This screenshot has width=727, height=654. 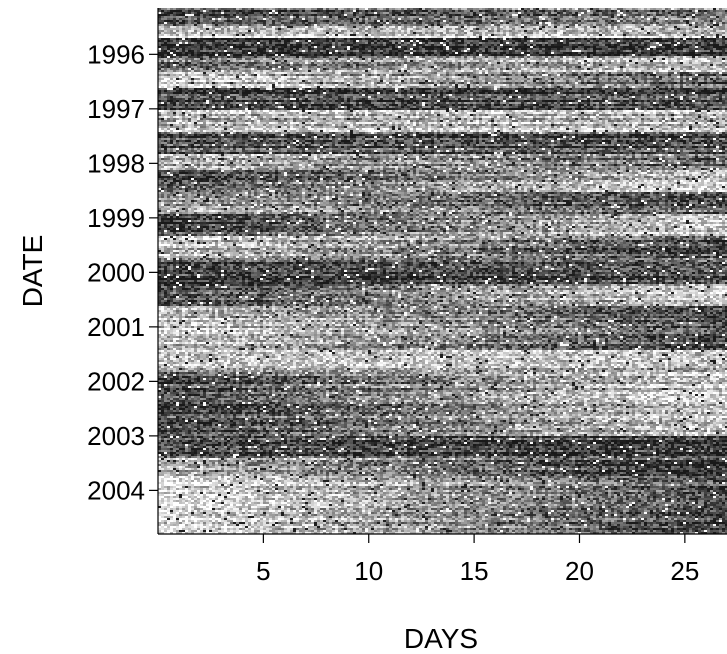 What do you see at coordinates (441, 638) in the screenshot?
I see `x-axis-title: DAYS` at bounding box center [441, 638].